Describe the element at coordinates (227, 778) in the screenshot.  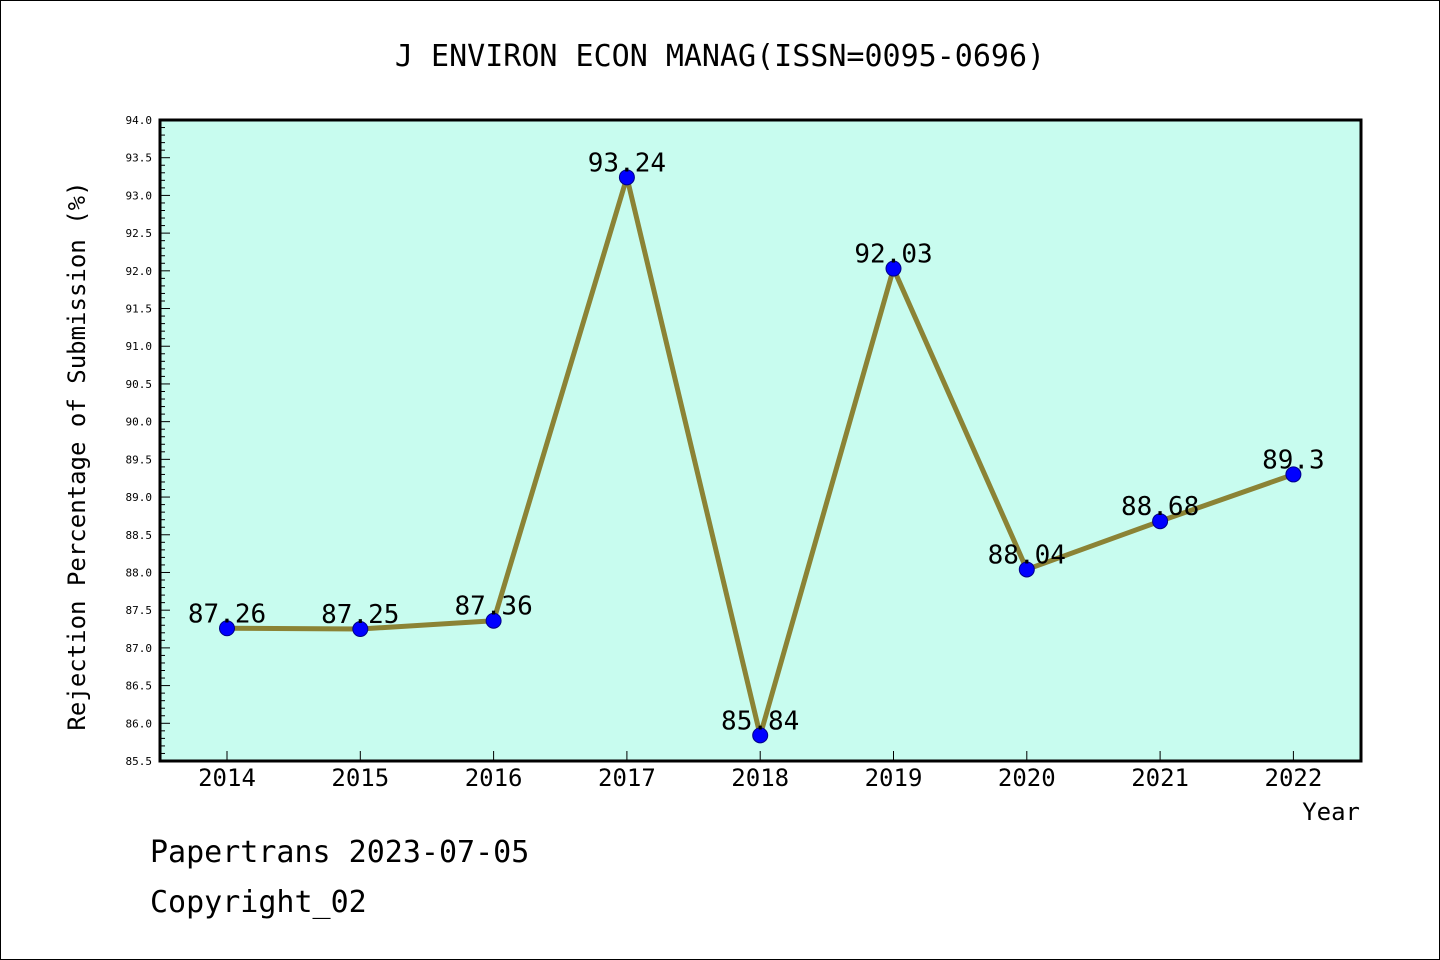
I see `x-tick-label: 2014` at that location.